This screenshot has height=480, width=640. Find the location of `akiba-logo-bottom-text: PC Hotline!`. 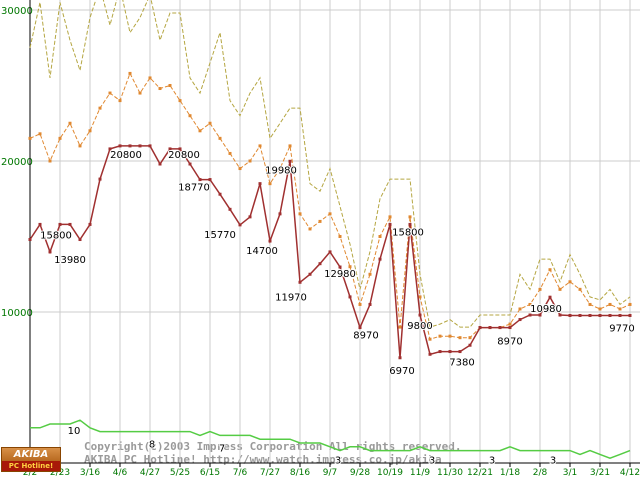

akiba-logo-bottom-text: PC Hotline! is located at coordinates (31, 466).